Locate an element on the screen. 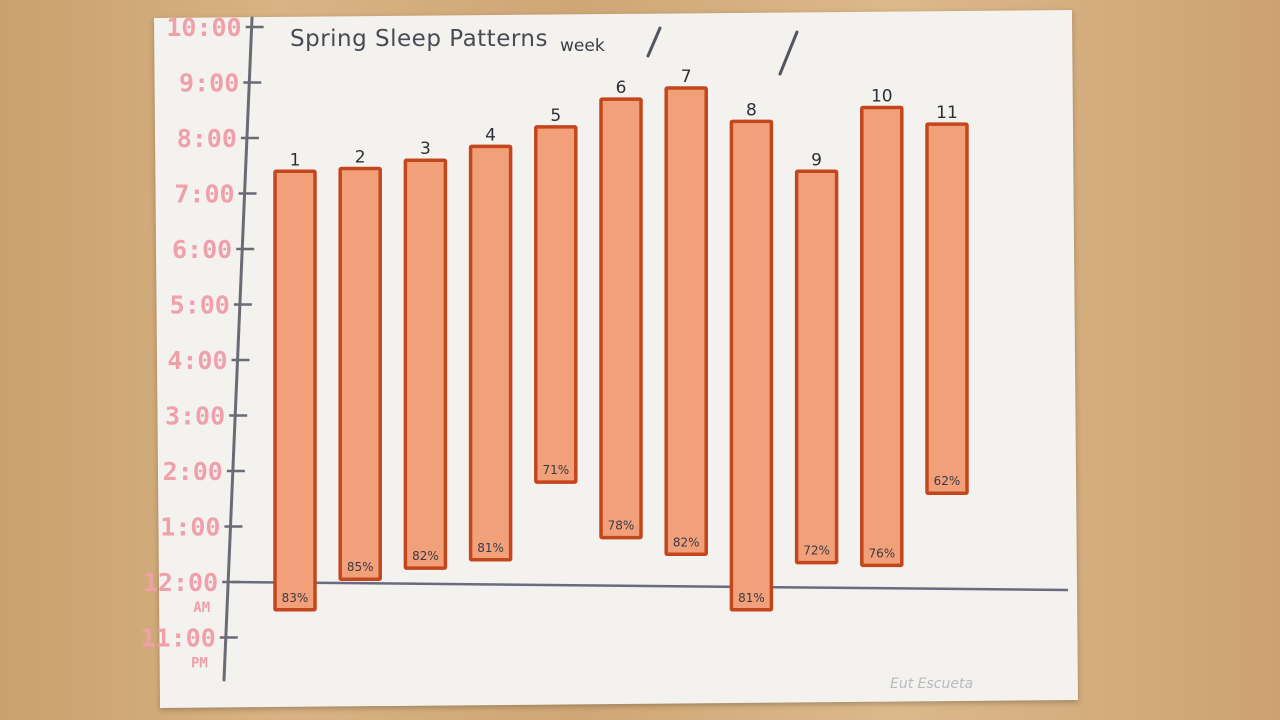 The width and height of the screenshot is (1280, 720). bar-week-label: 9 is located at coordinates (816, 160).